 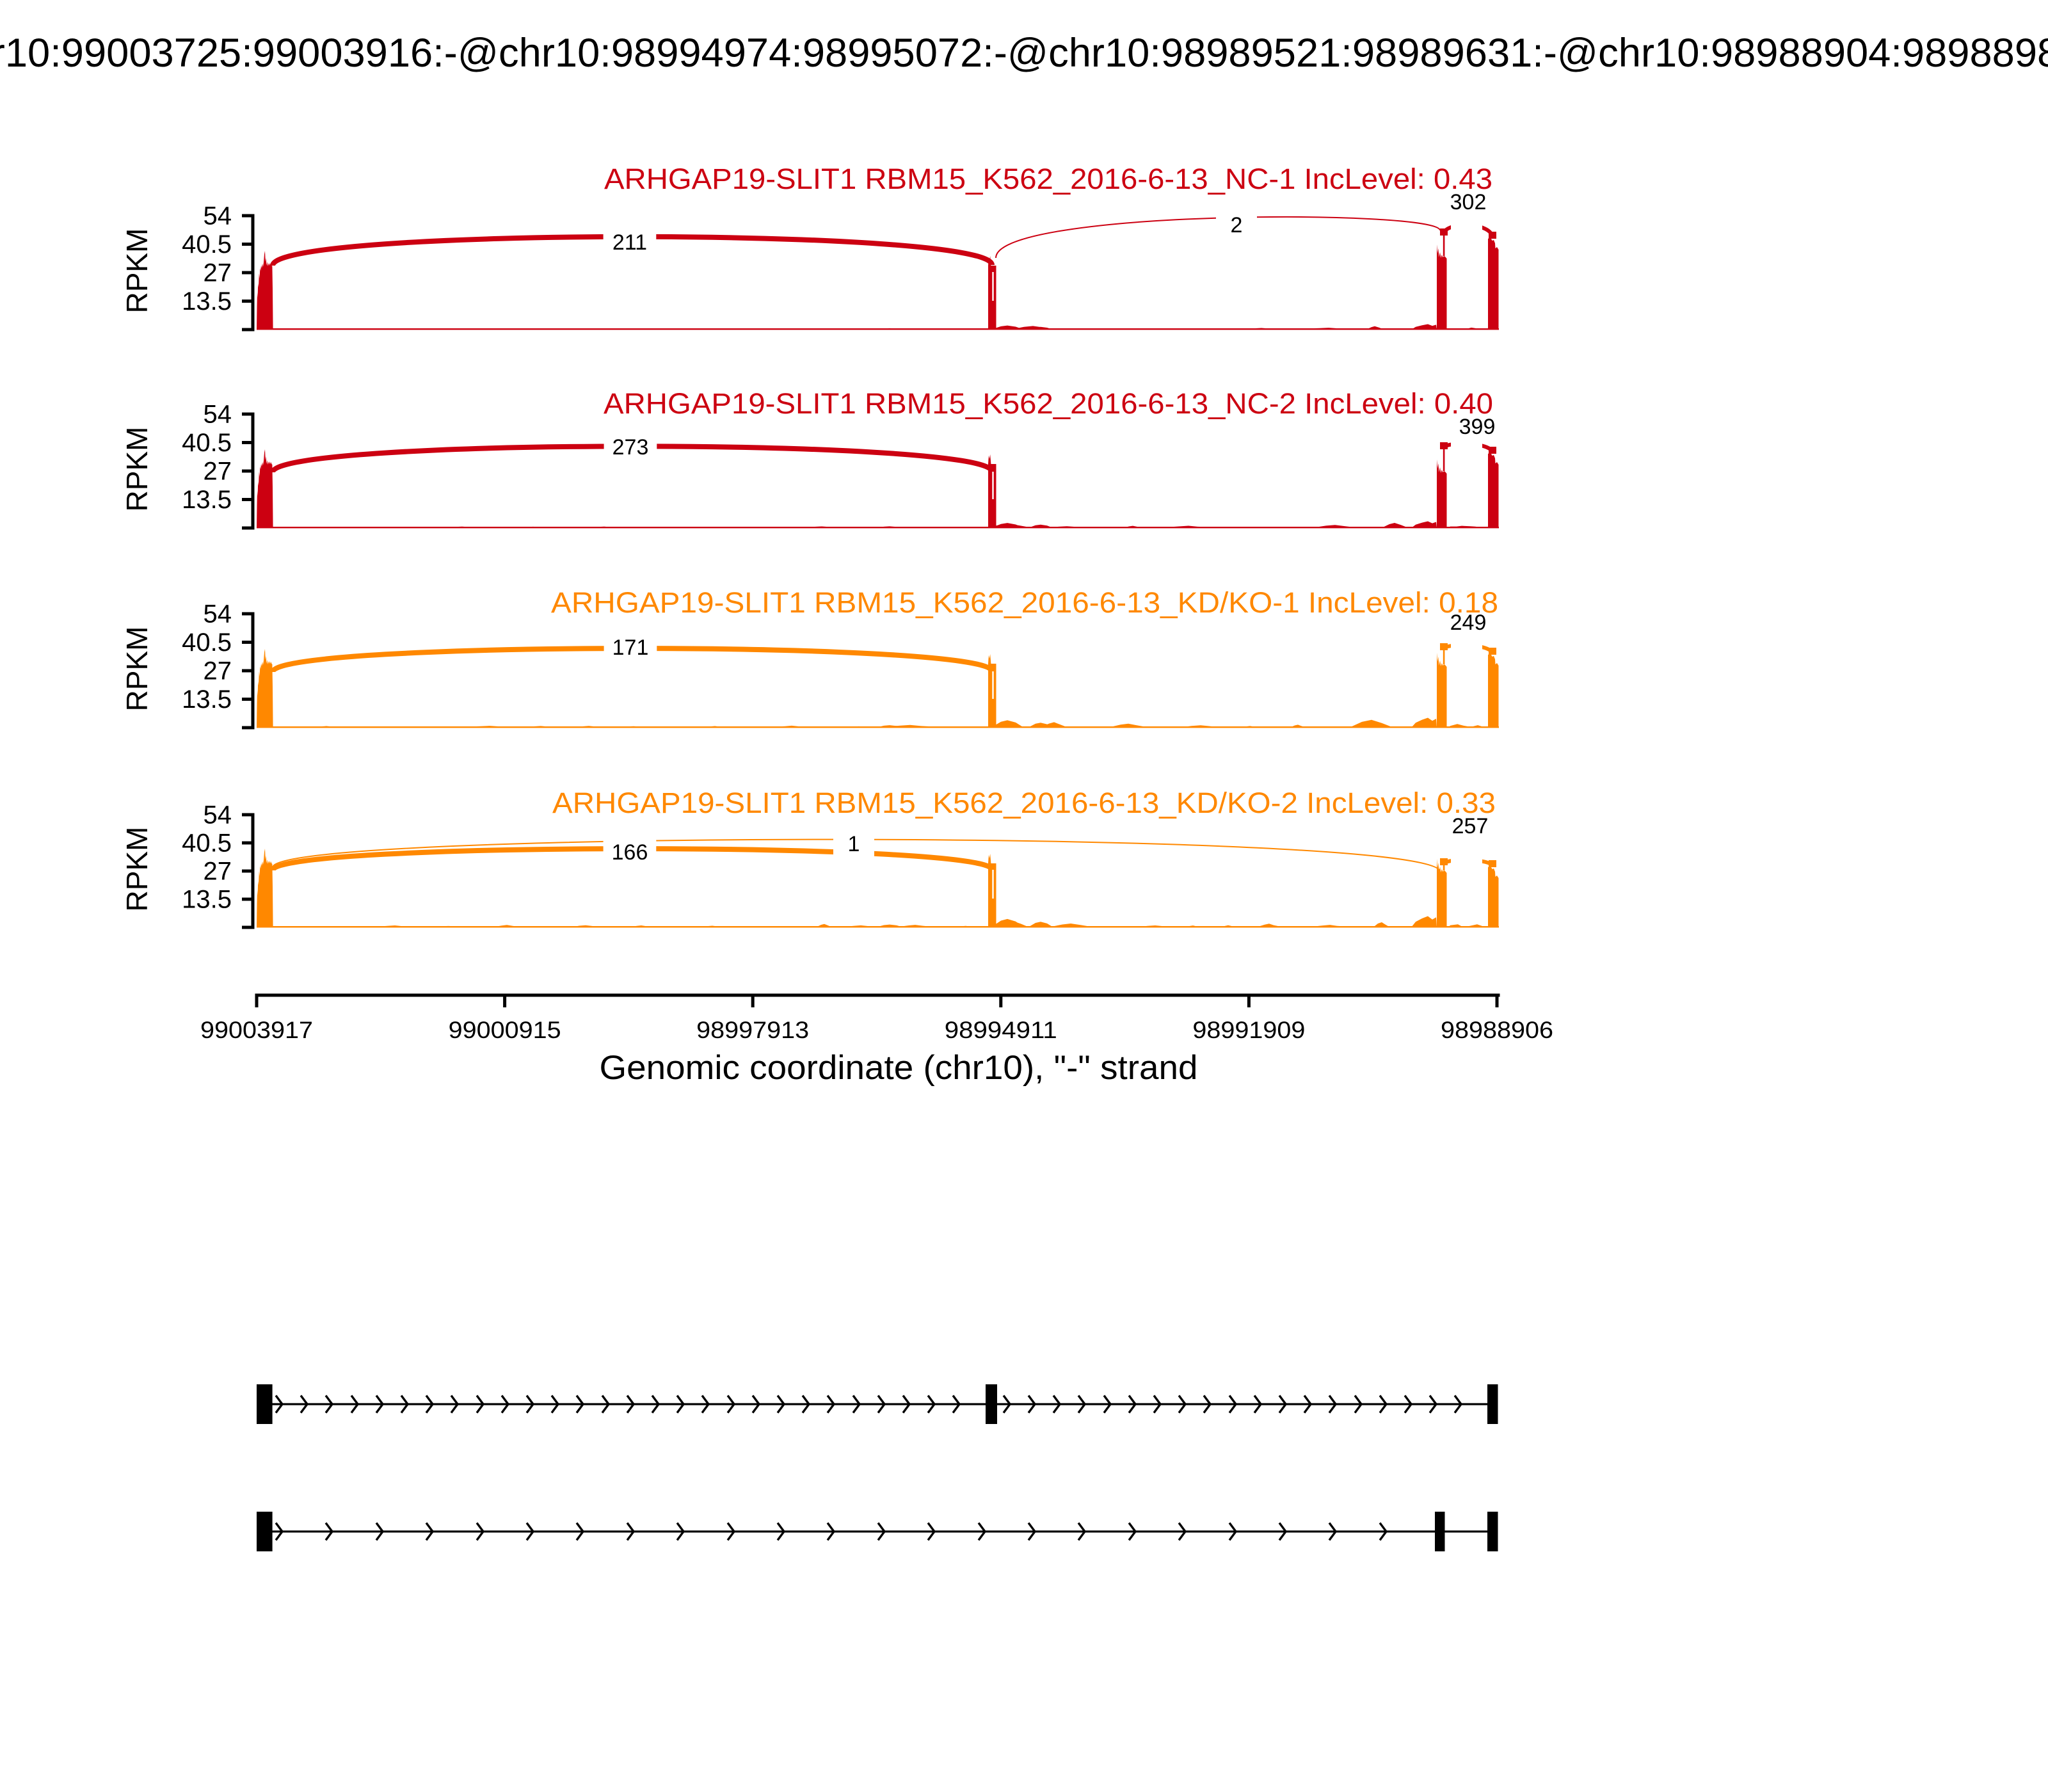 I want to click on svg-text: 99000915, so click(x=505, y=1030).